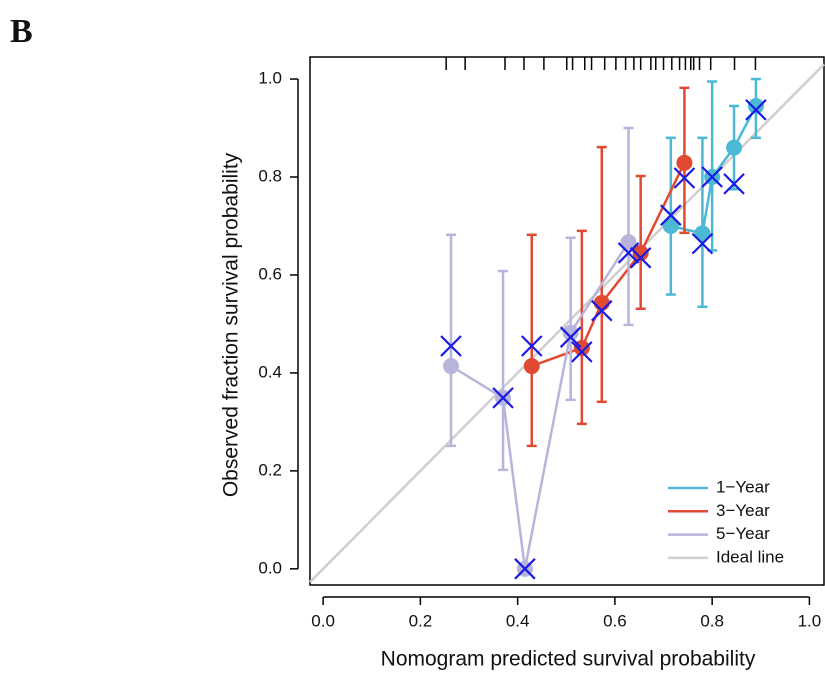 The height and width of the screenshot is (673, 825). Describe the element at coordinates (270, 469) in the screenshot. I see `y-tick-label: 0.2` at that location.